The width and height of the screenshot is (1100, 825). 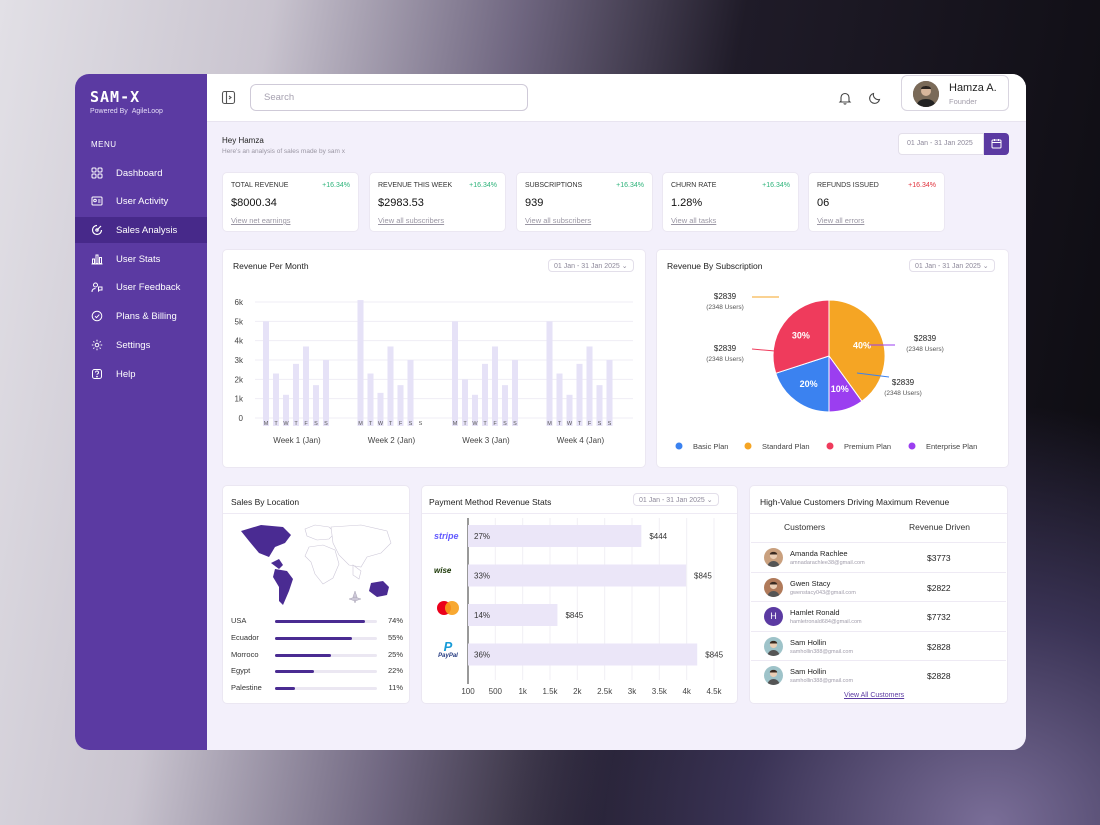 I want to click on payment-percent: 33%, so click(x=482, y=576).